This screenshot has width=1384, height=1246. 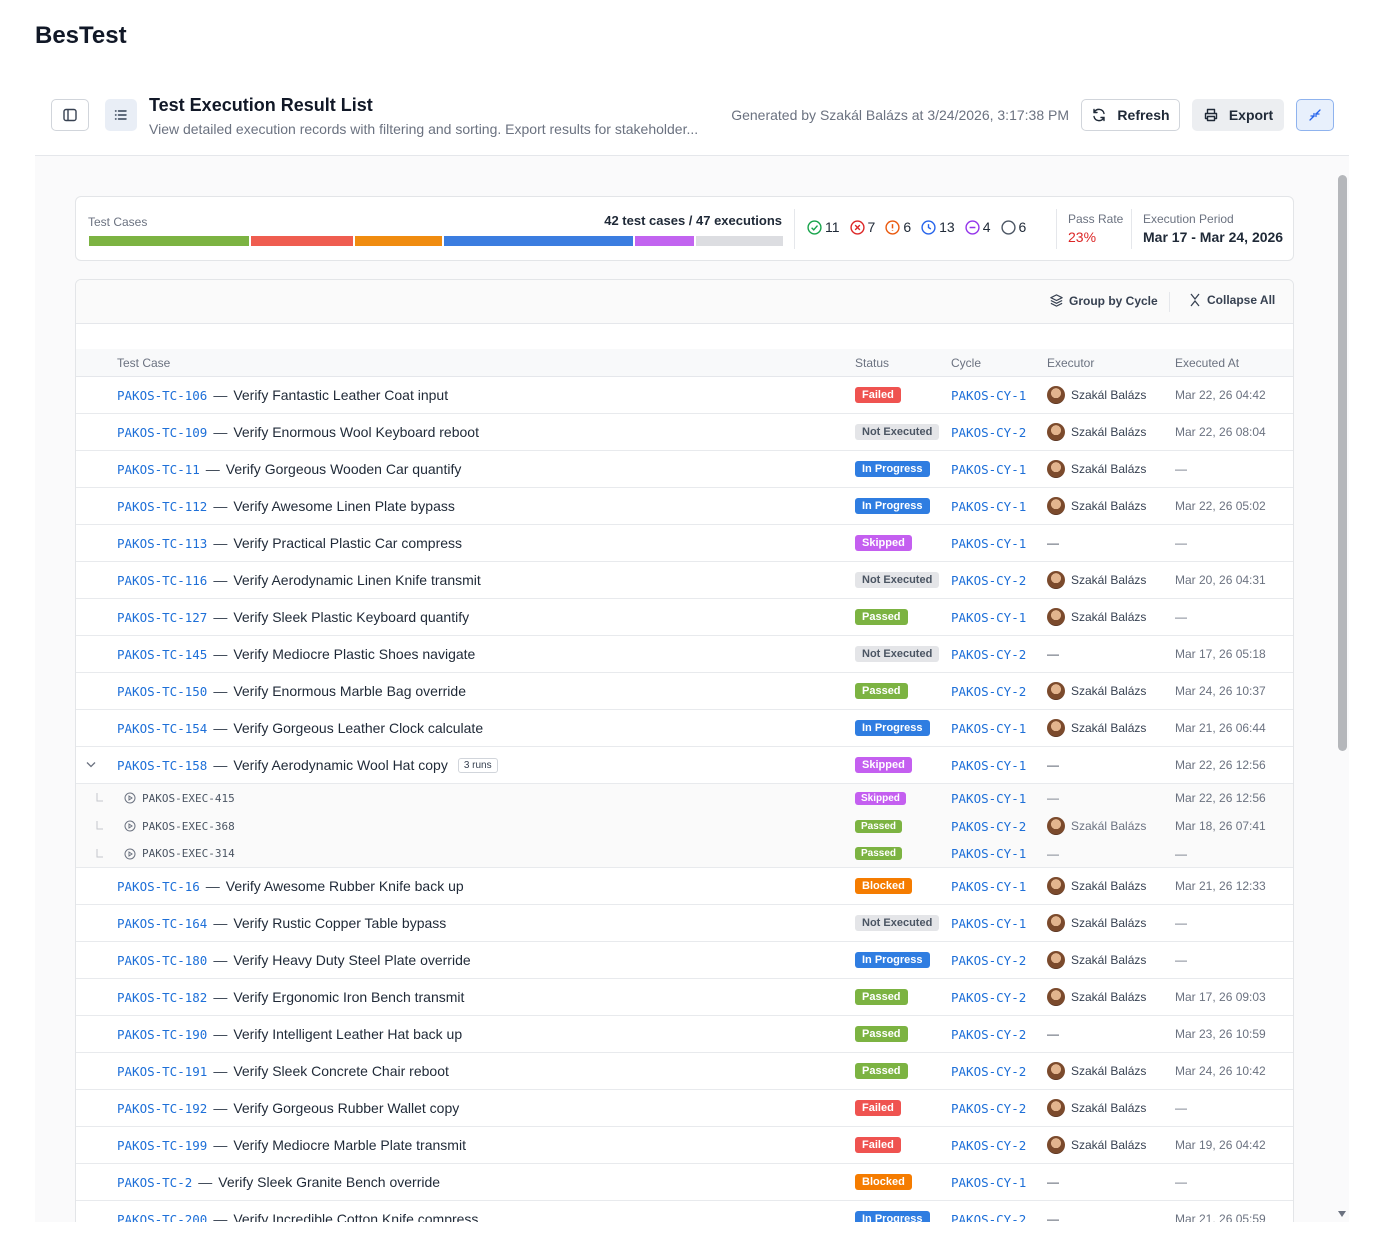 What do you see at coordinates (1207, 363) in the screenshot?
I see `column-header: Executed At` at bounding box center [1207, 363].